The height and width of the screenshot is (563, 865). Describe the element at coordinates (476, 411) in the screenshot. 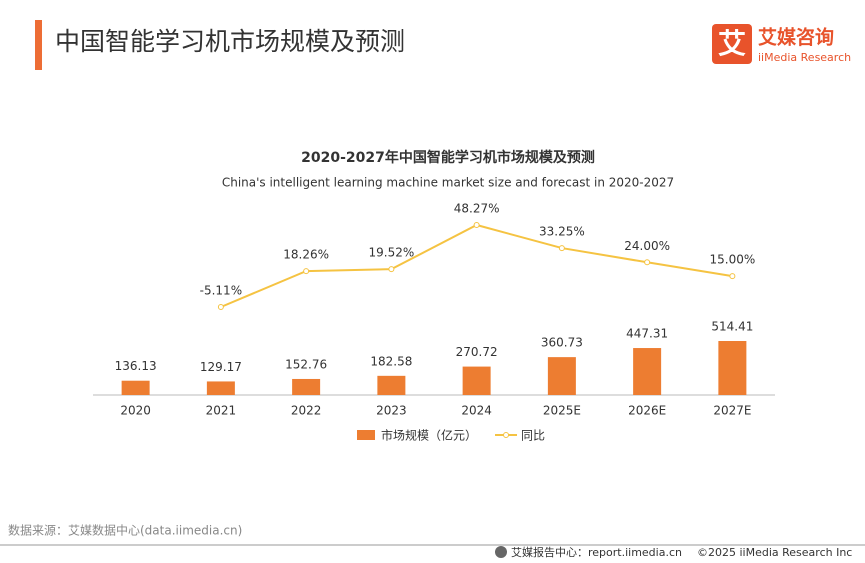

I see `x-tick-label: 2024` at that location.